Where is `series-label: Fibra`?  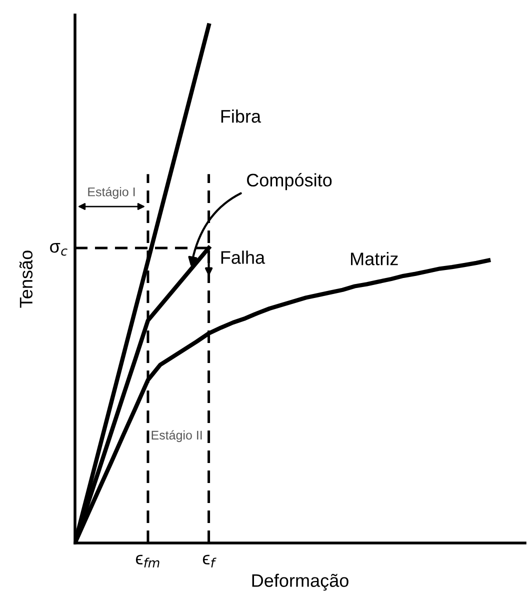 series-label: Fibra is located at coordinates (241, 116).